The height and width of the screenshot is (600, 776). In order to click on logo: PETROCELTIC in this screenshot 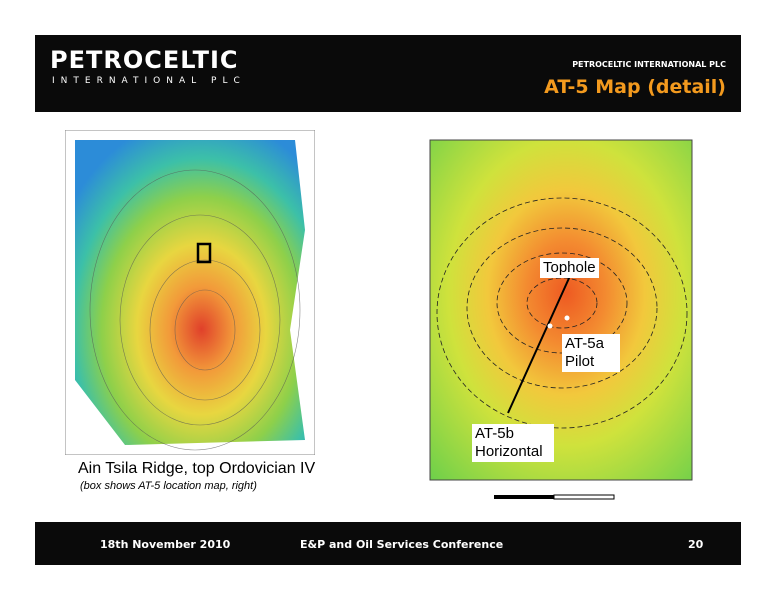, I will do `click(144, 60)`.